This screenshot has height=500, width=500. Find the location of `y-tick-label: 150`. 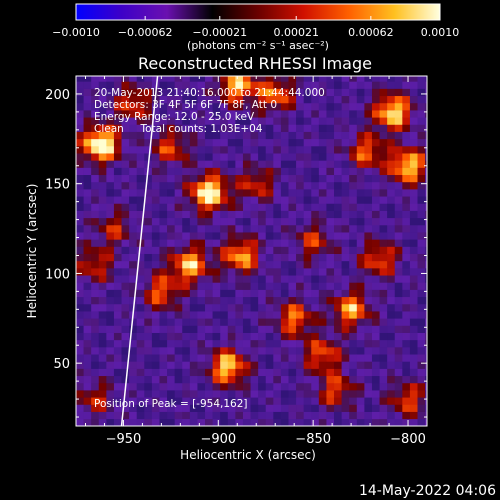

y-tick-label: 150 is located at coordinates (57, 185).